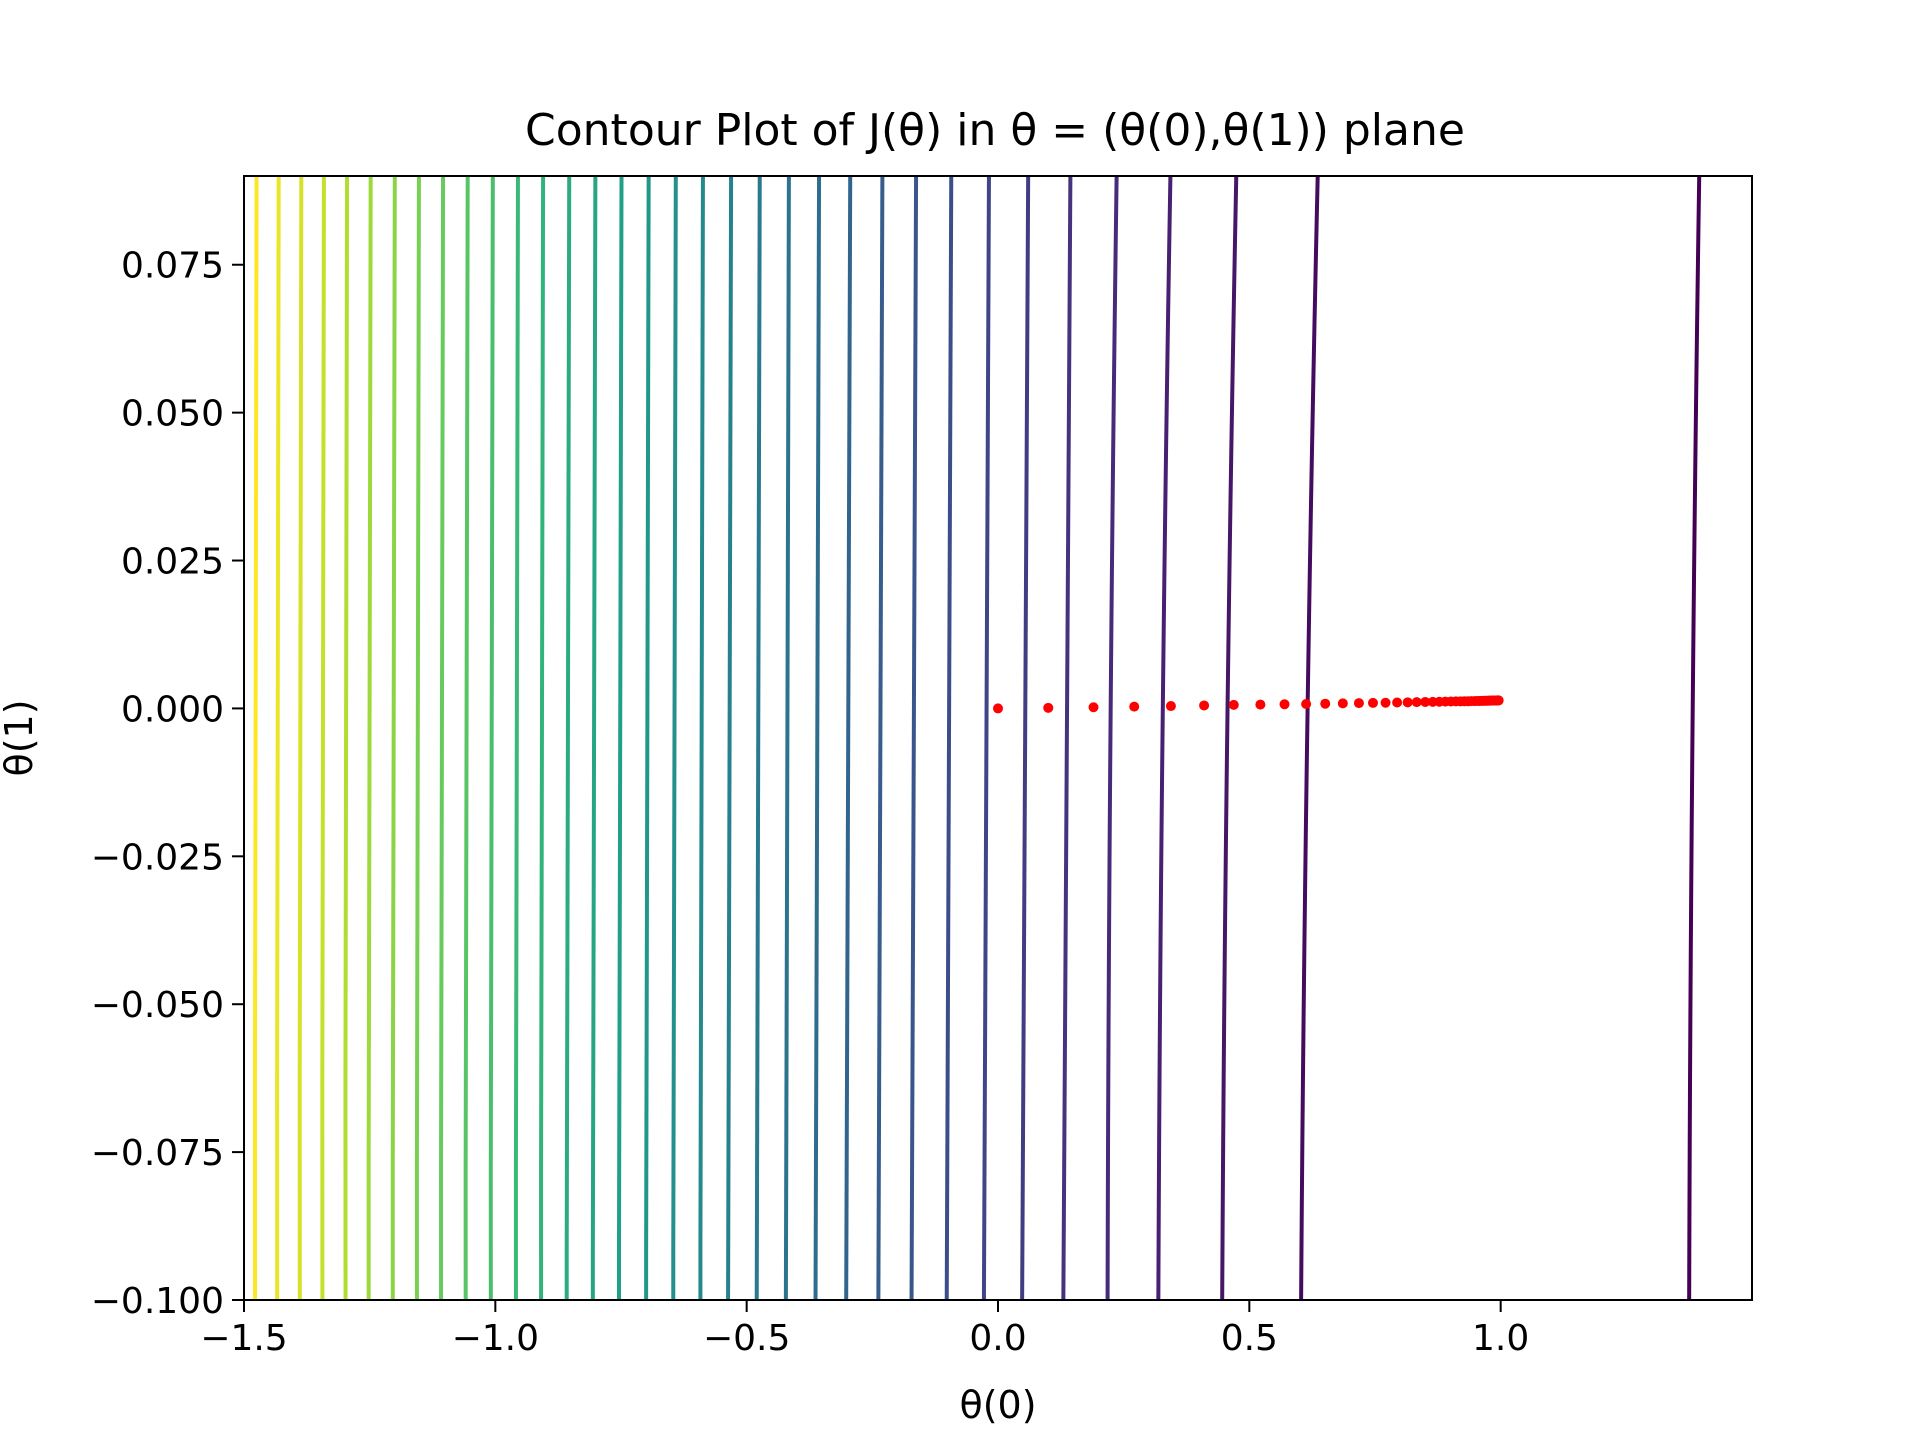  I want to click on y-tick-label: −0.050, so click(157, 1005).